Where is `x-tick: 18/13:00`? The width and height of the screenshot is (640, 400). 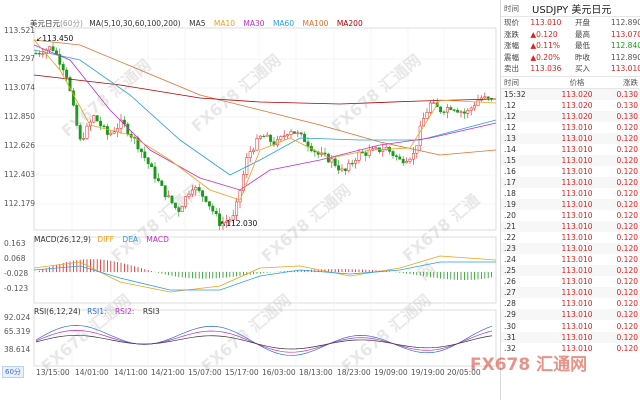 x-tick: 18/13:00 is located at coordinates (316, 372).